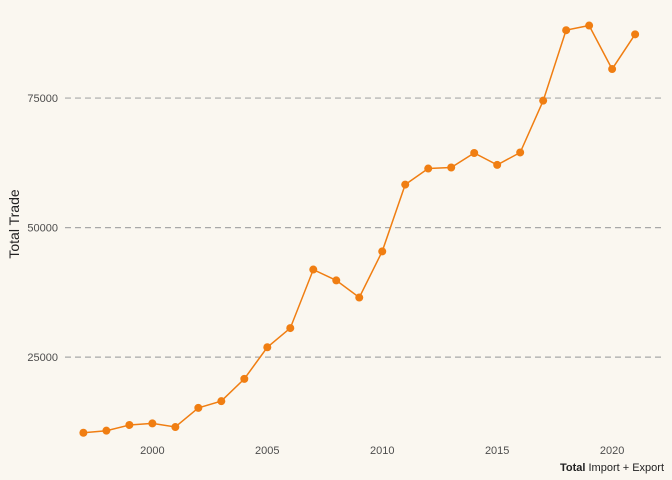  I want to click on x-tick-labels: 2000 2005 2010 2015 2020, so click(382, 451).